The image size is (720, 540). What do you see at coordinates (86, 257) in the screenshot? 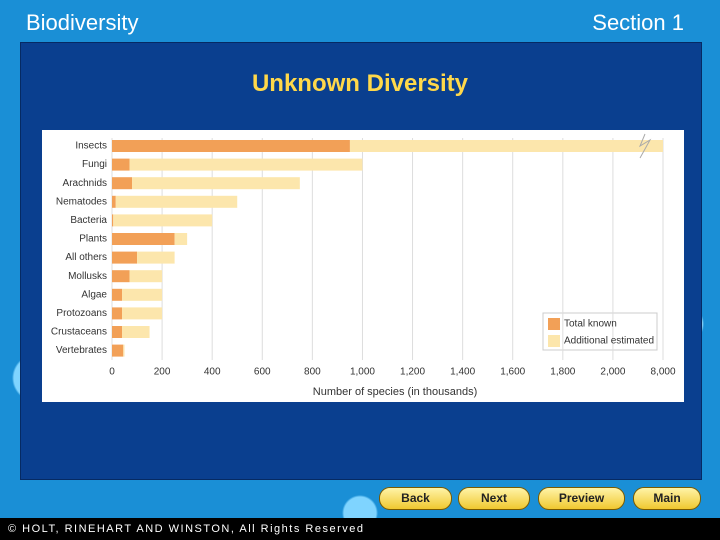
I see `category-label: All others` at bounding box center [86, 257].